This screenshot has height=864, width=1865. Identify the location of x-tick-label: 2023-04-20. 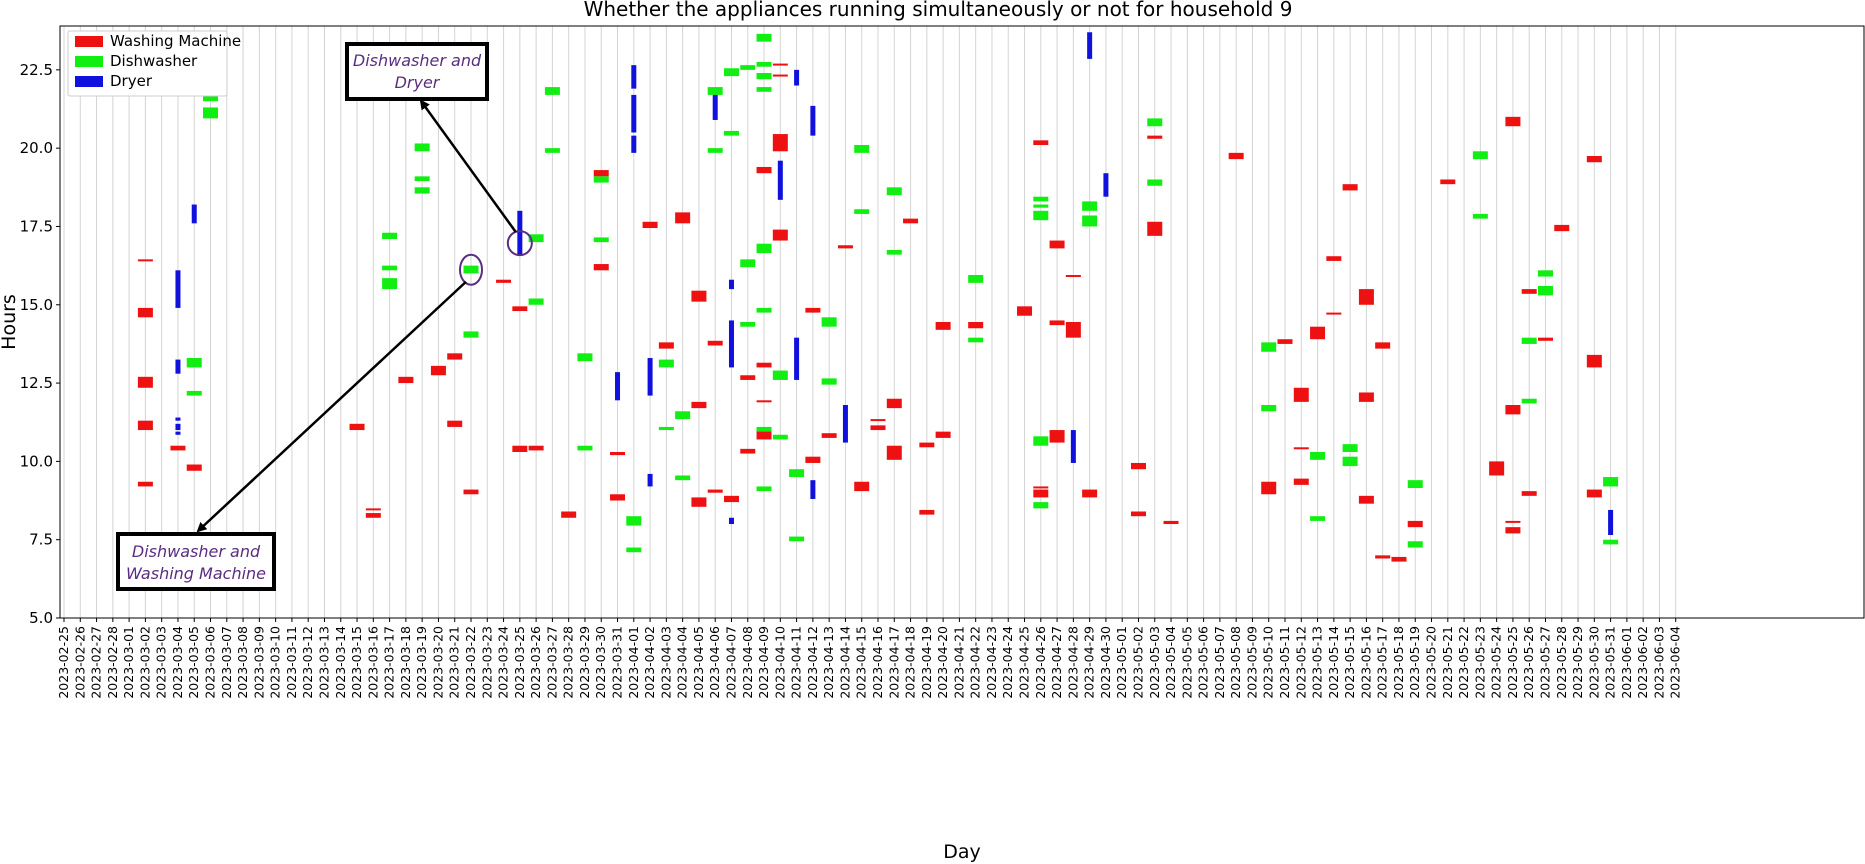
(942, 662).